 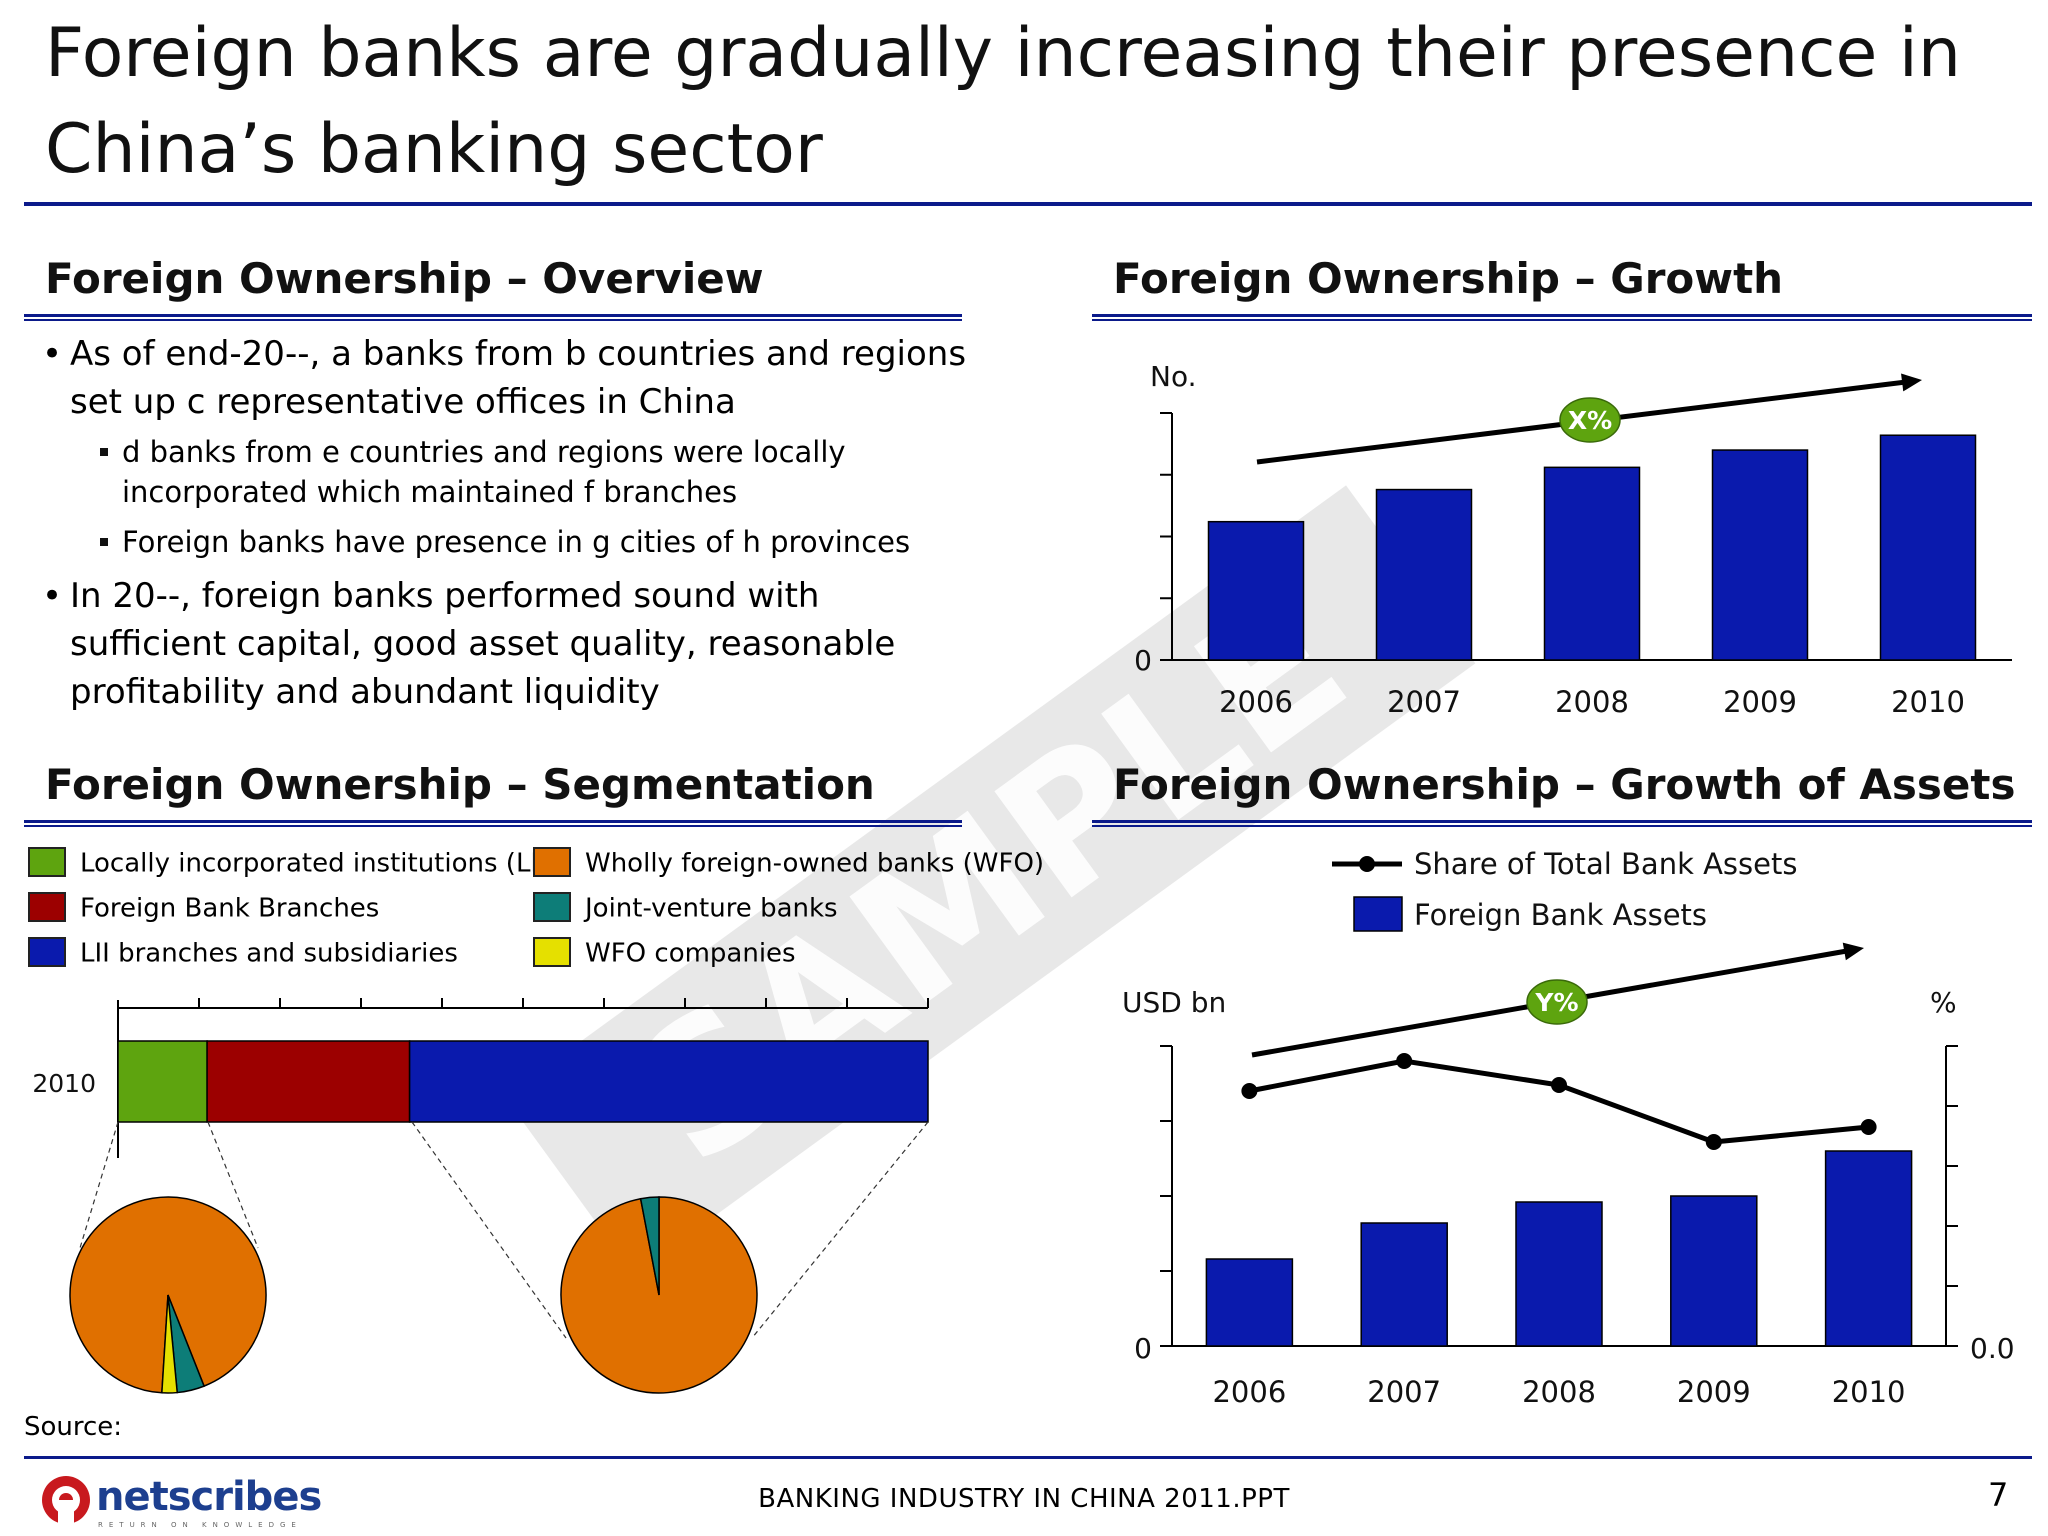 What do you see at coordinates (318, 863) in the screenshot?
I see `legend-label: Locally incorporated institutions (LII)` at bounding box center [318, 863].